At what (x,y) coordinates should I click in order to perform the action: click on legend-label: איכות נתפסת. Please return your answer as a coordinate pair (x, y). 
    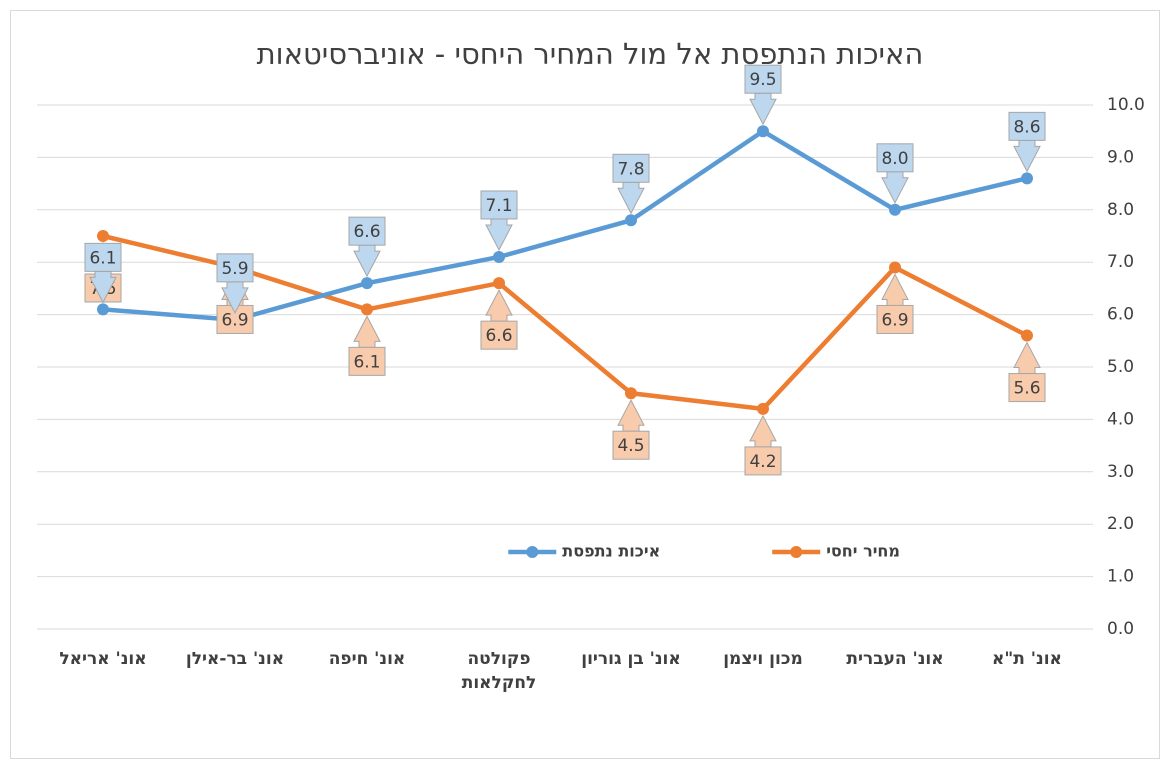
    Looking at the image, I should click on (611, 551).